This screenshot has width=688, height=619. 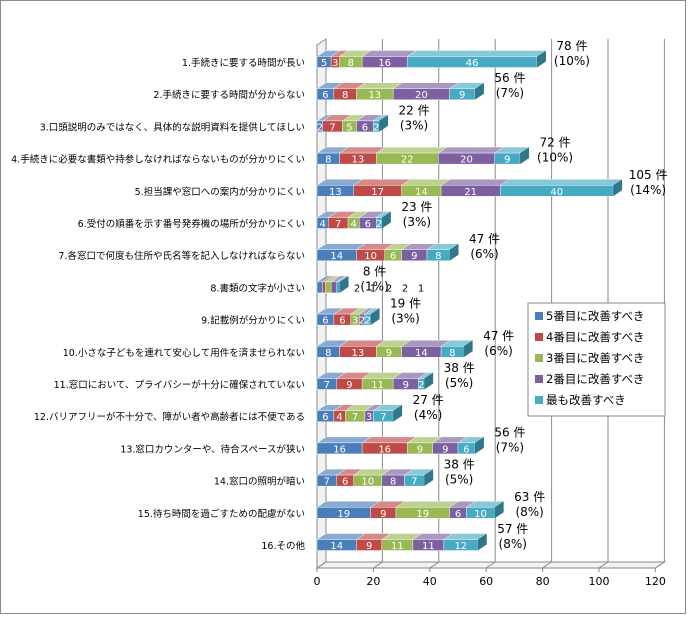 What do you see at coordinates (212, 449) in the screenshot?
I see `category-label: 13.窓口カウンターや、待合スペースが狭い` at bounding box center [212, 449].